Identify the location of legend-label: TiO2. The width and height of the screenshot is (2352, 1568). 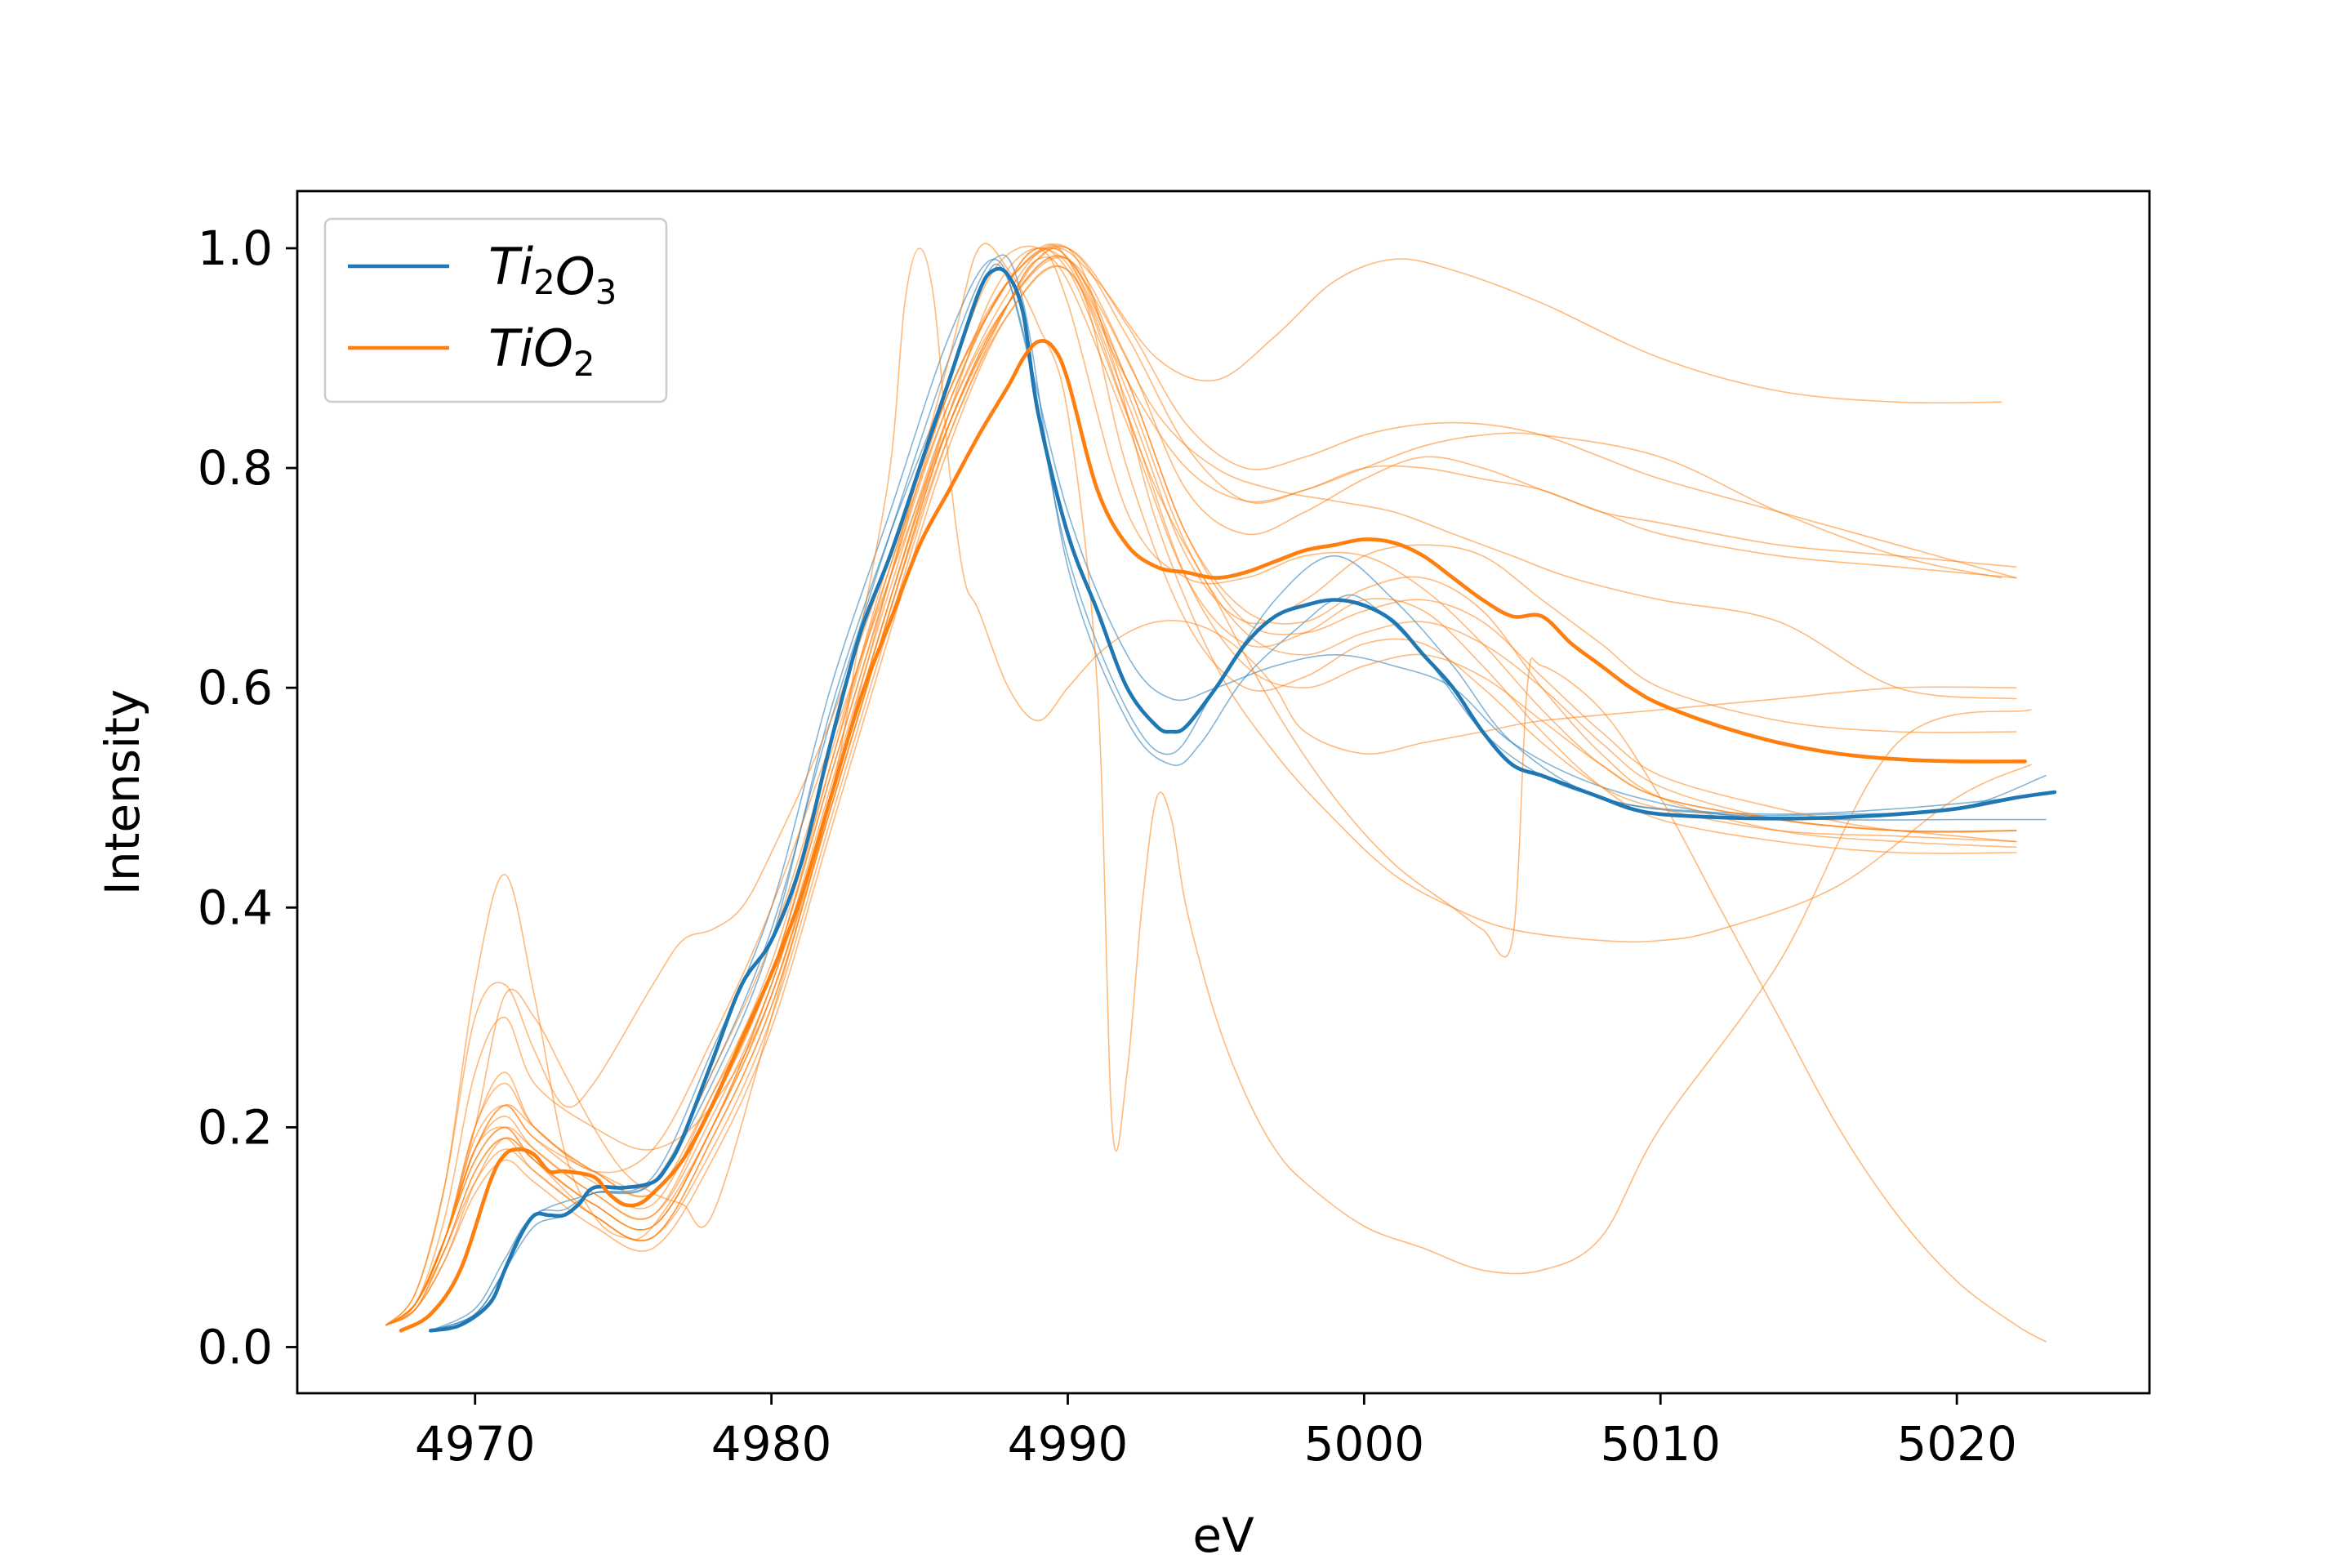
(541, 351).